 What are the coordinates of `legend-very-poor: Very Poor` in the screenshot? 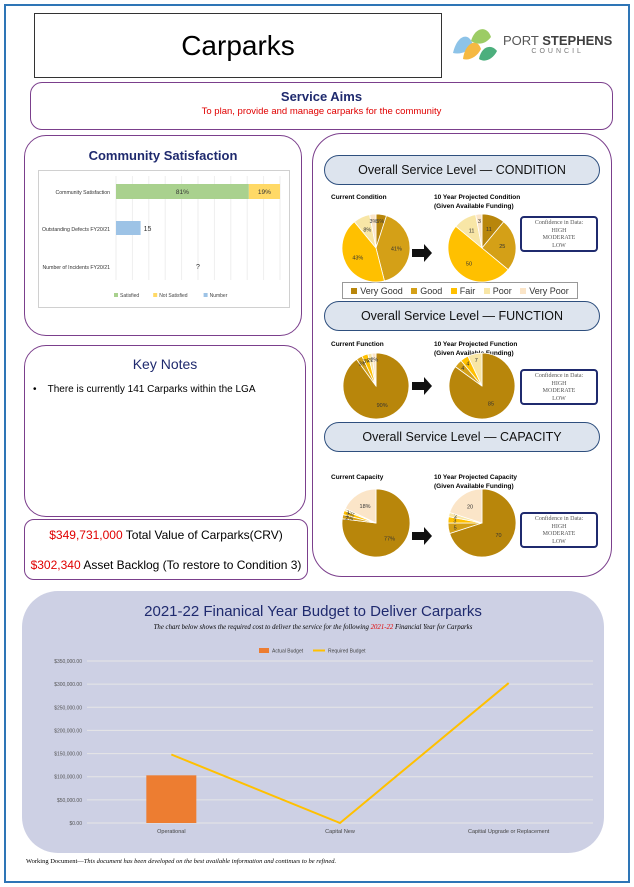 It's located at (544, 291).